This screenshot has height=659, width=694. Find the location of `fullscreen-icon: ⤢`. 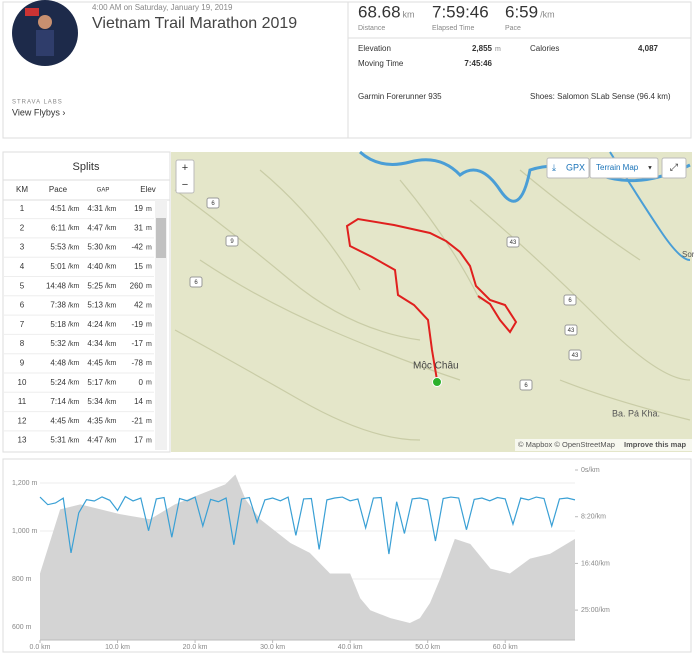

fullscreen-icon: ⤢ is located at coordinates (674, 168).